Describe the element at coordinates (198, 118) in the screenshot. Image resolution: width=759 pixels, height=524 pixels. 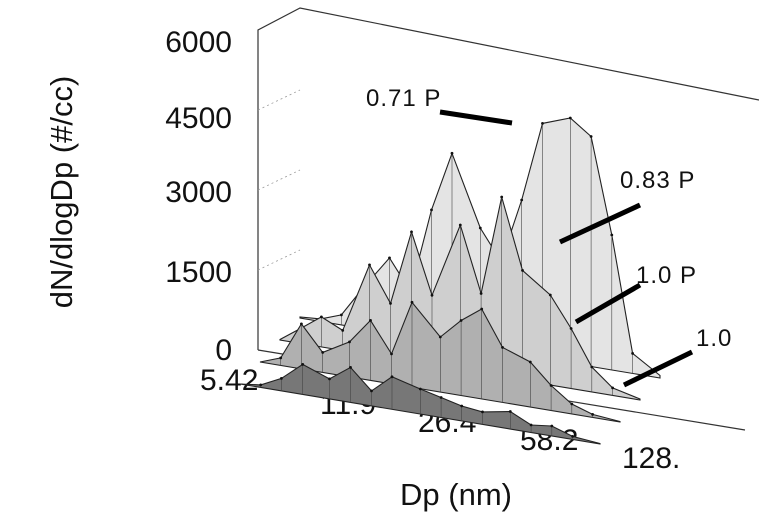
I see `y-tick-label: 4500` at that location.